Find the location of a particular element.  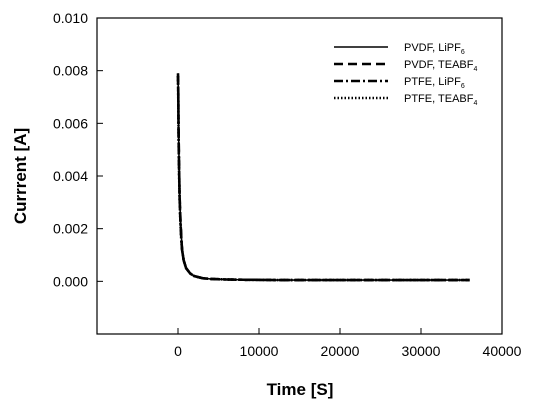

x-tick-label: 30000 is located at coordinates (421, 351).